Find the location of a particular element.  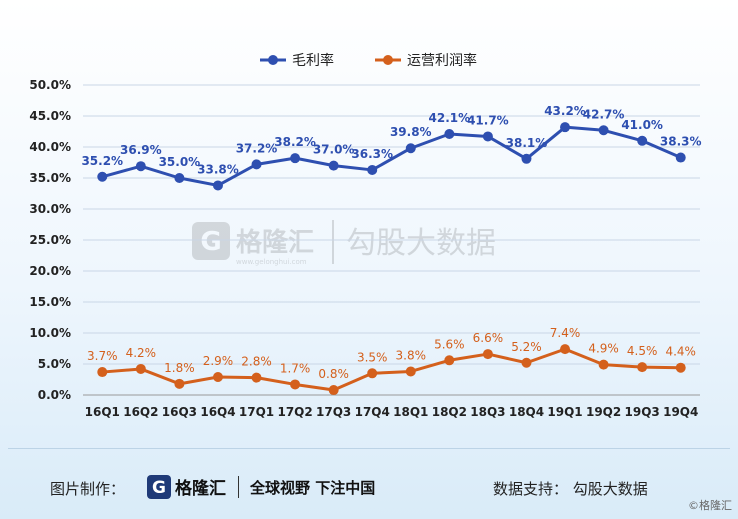

x-tick-label: 17Q2 is located at coordinates (294, 412).